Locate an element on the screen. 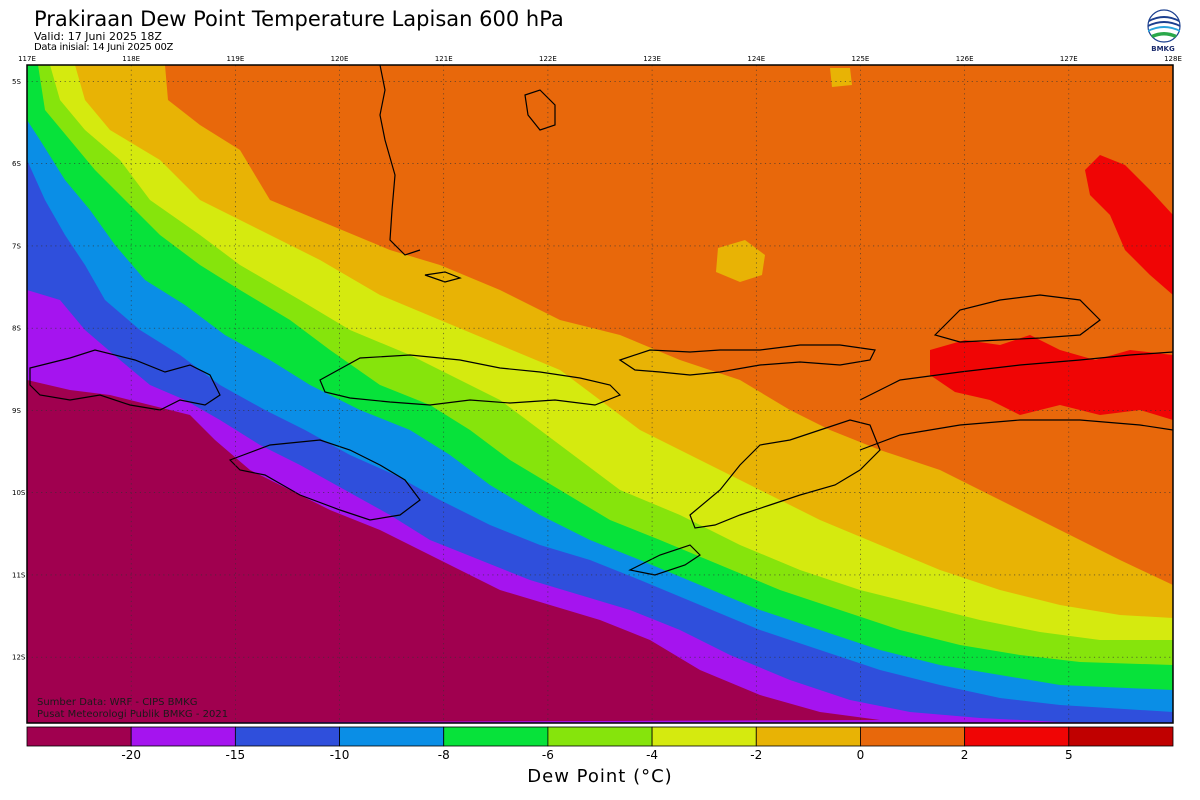 The image size is (1200, 800). sumba-coast is located at coordinates (324, 480).